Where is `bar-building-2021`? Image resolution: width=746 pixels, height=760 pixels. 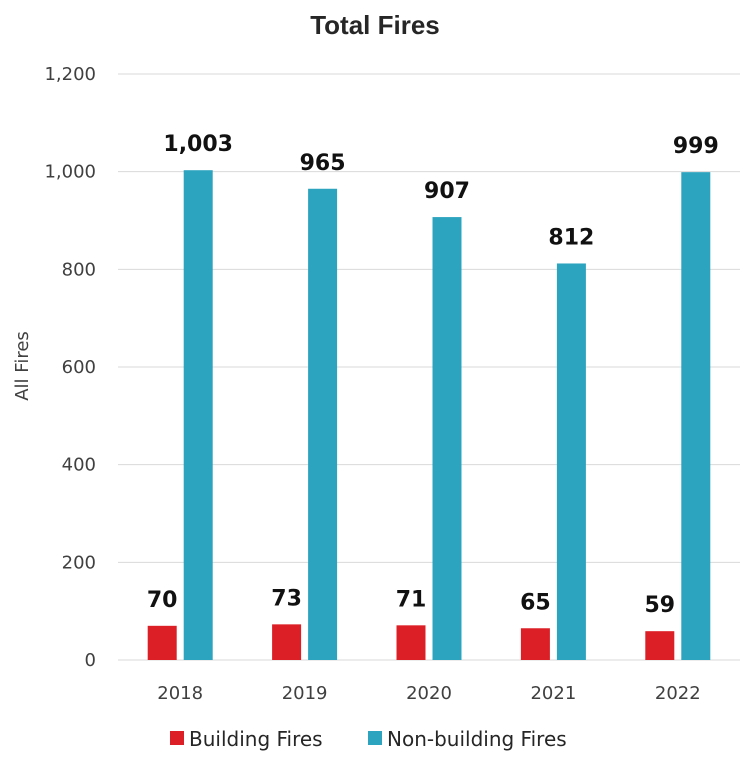 bar-building-2021 is located at coordinates (535, 644).